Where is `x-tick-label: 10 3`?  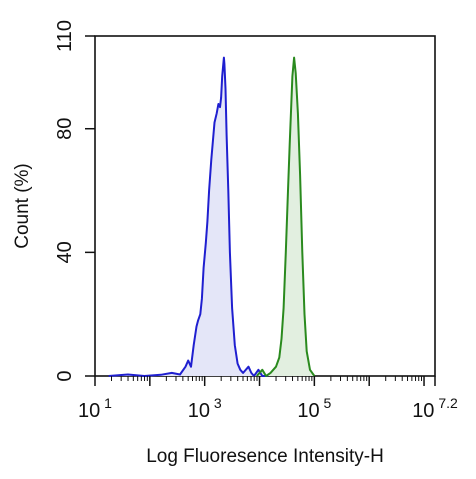
x-tick-label: 10 3 is located at coordinates (205, 408).